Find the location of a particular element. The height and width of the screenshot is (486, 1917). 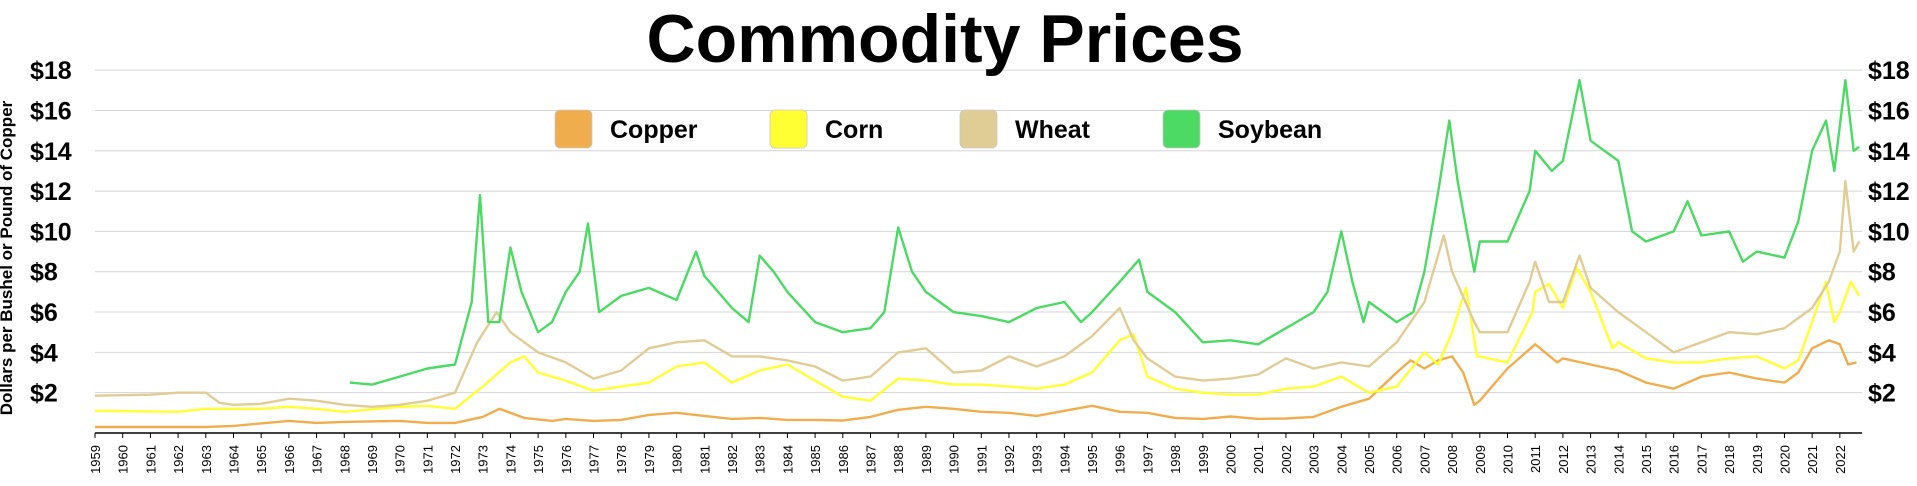

x-tick-label: 2016 is located at coordinates (1674, 459).